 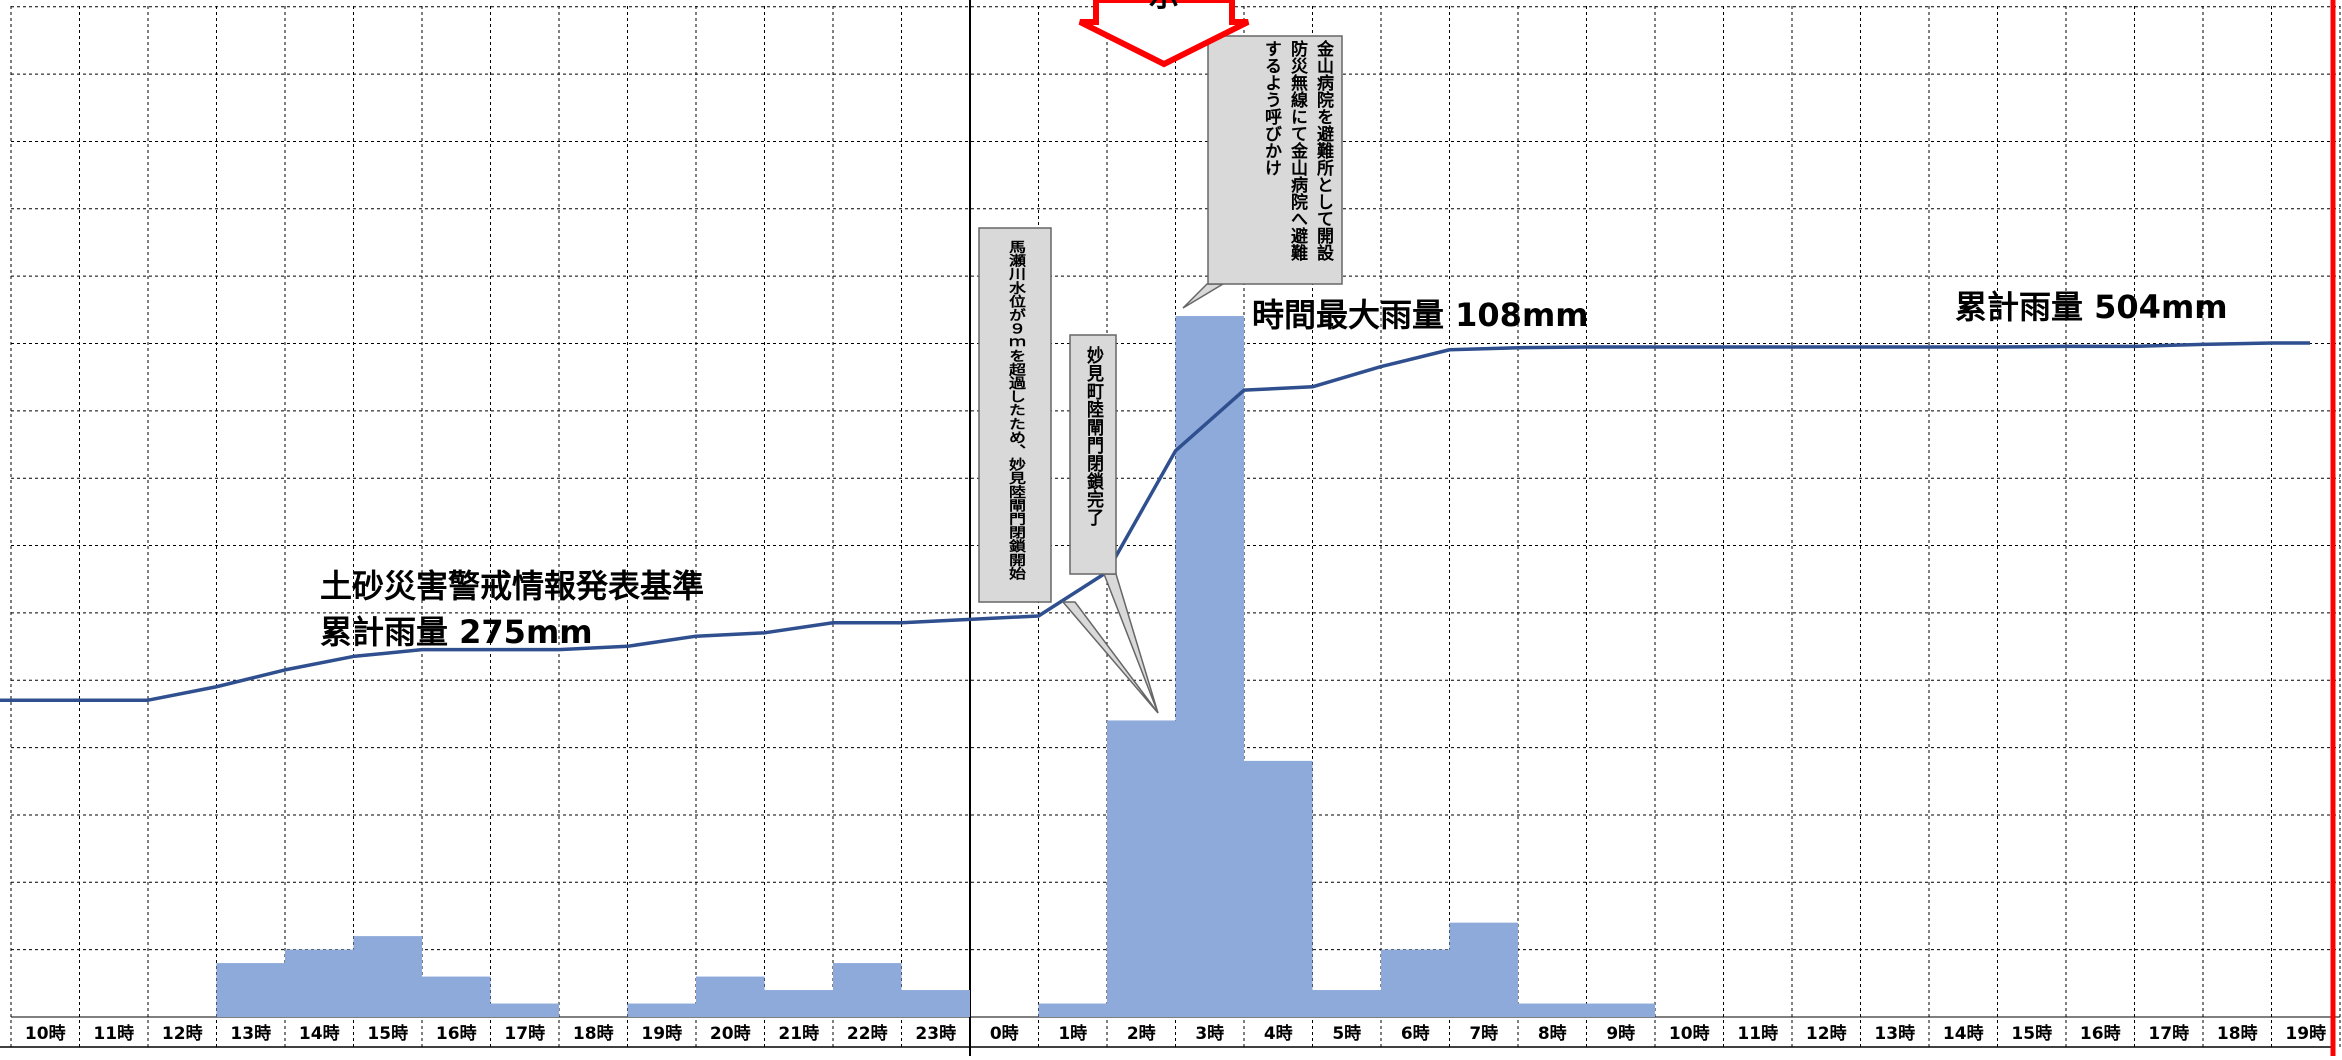 I want to click on total-rain-label: 累計雨量 504mm, so click(x=2091, y=307).